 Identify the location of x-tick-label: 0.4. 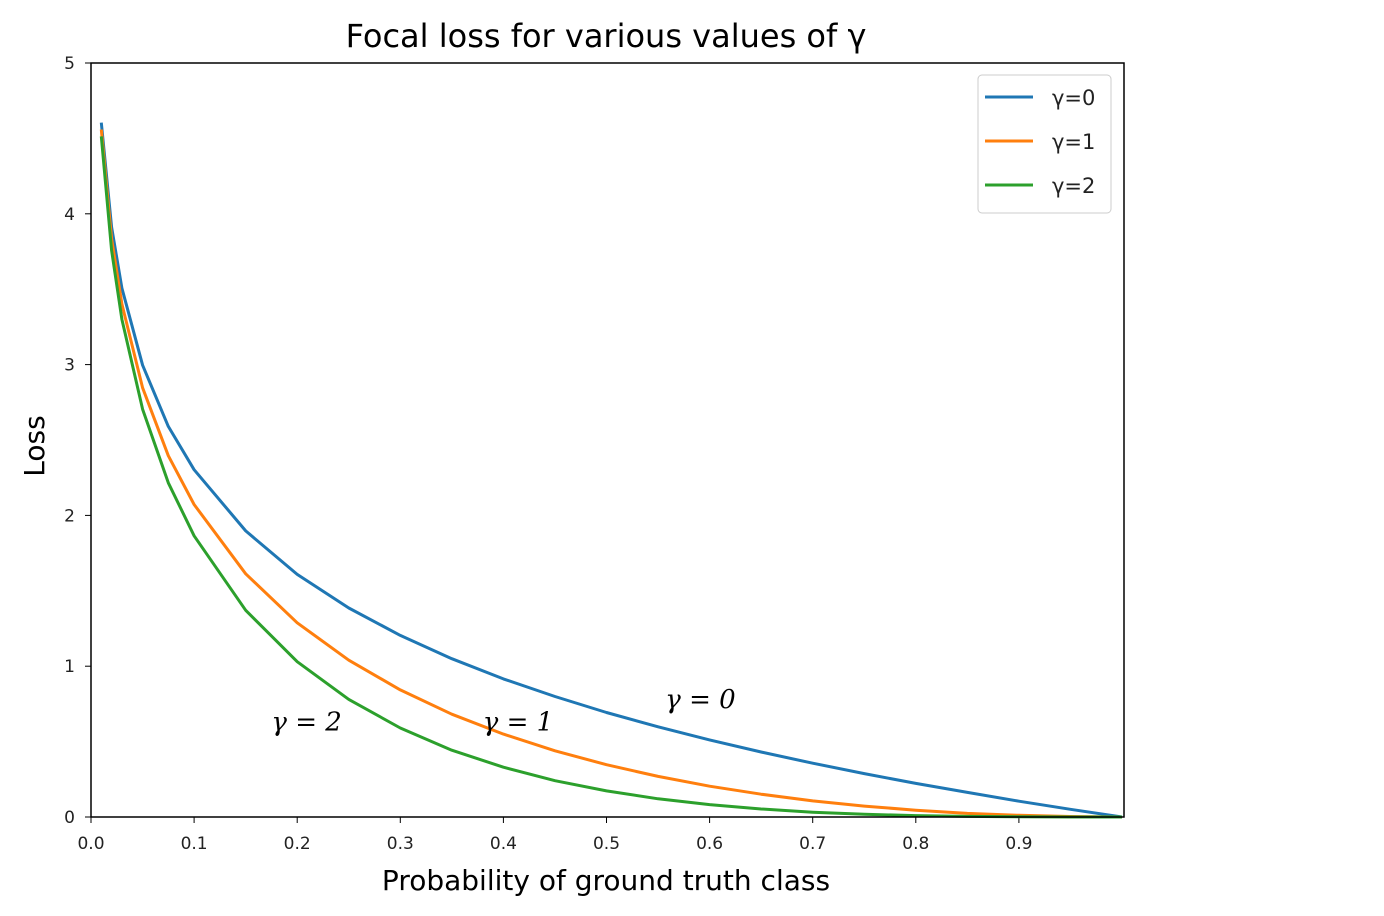
(503, 844).